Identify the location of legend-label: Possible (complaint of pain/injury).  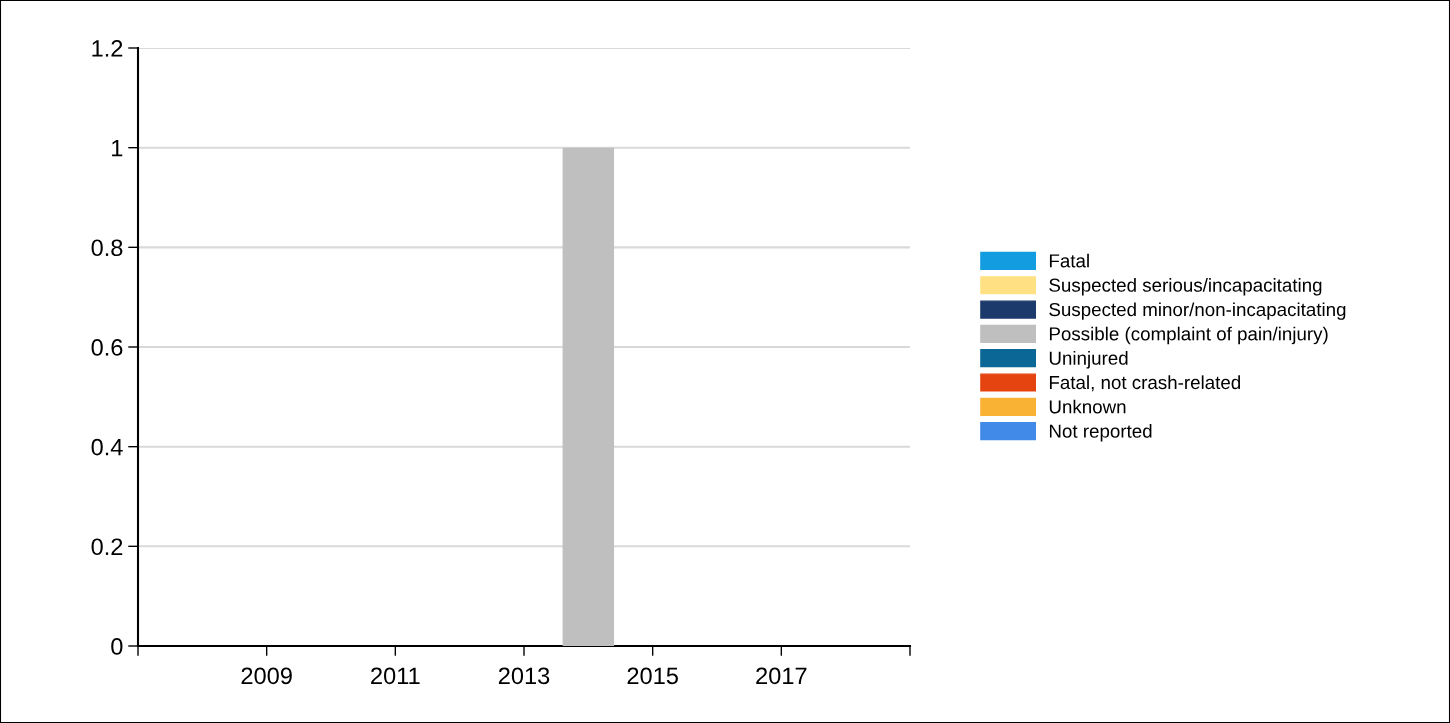
(1188, 335).